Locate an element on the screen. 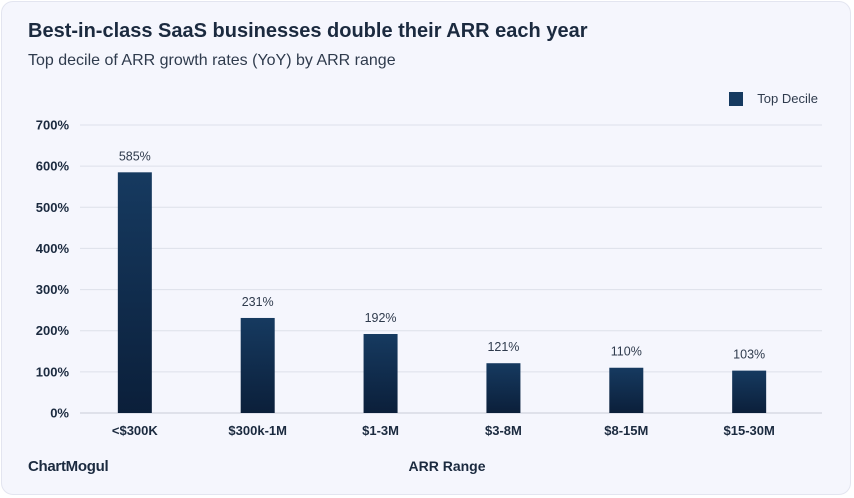 This screenshot has height=498, width=854. data-label: 121% is located at coordinates (503, 347).